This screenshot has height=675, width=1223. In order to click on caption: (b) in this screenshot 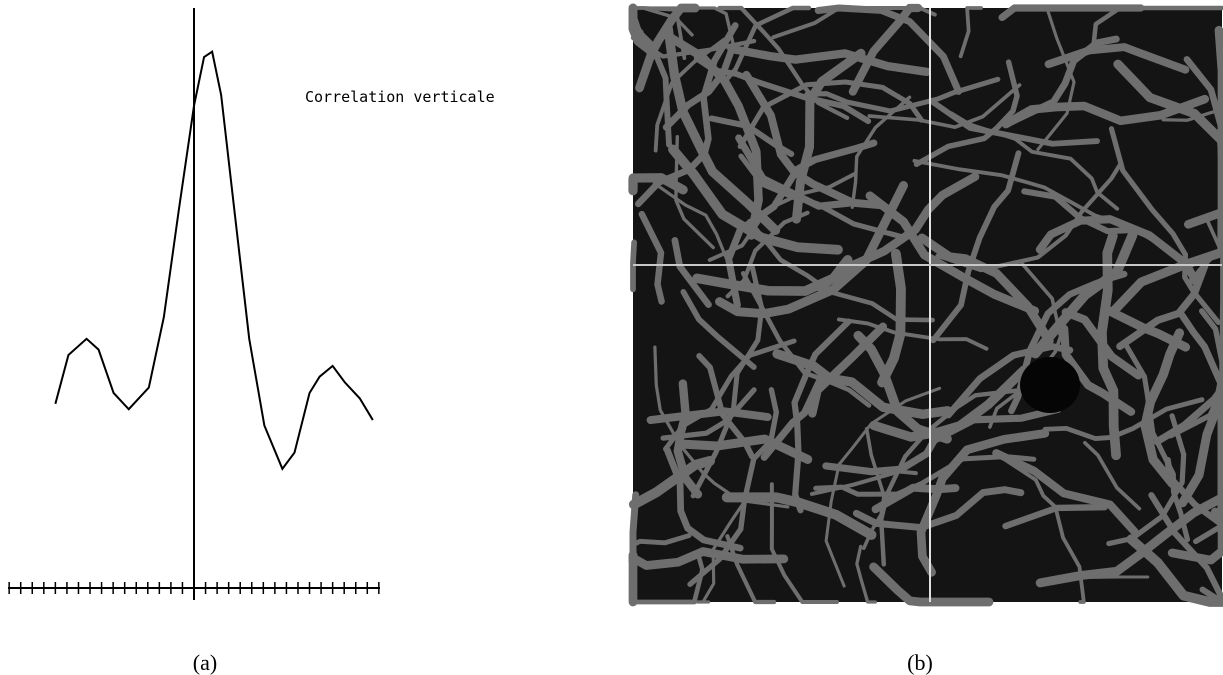, I will do `click(920, 662)`.